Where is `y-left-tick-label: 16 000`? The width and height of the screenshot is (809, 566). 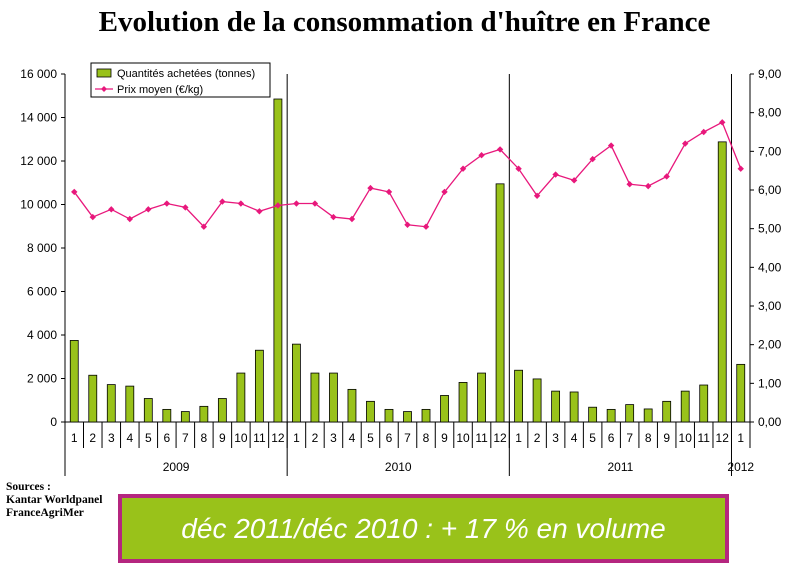
y-left-tick-label: 16 000 is located at coordinates (38, 74).